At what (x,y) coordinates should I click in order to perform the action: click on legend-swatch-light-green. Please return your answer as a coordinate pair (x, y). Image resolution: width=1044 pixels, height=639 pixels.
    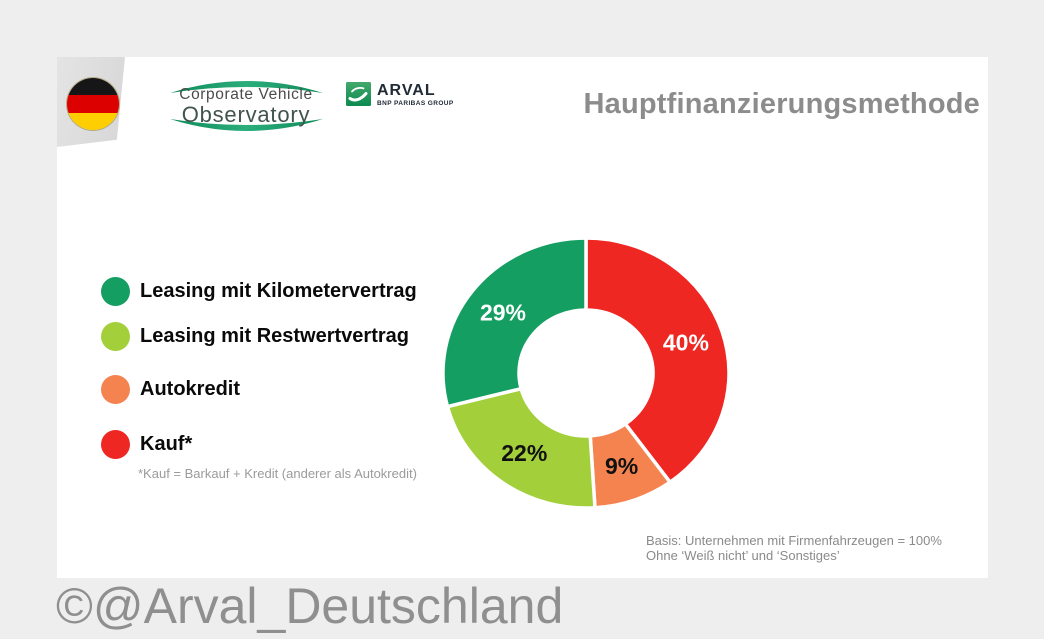
    Looking at the image, I should click on (115, 336).